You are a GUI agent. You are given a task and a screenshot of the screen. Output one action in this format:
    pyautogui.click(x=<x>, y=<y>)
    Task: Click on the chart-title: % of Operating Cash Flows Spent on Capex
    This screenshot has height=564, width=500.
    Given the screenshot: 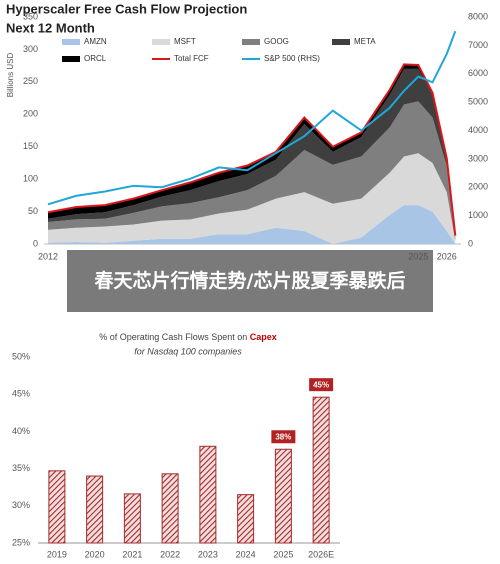 What is the action you would take?
    pyautogui.click(x=188, y=337)
    